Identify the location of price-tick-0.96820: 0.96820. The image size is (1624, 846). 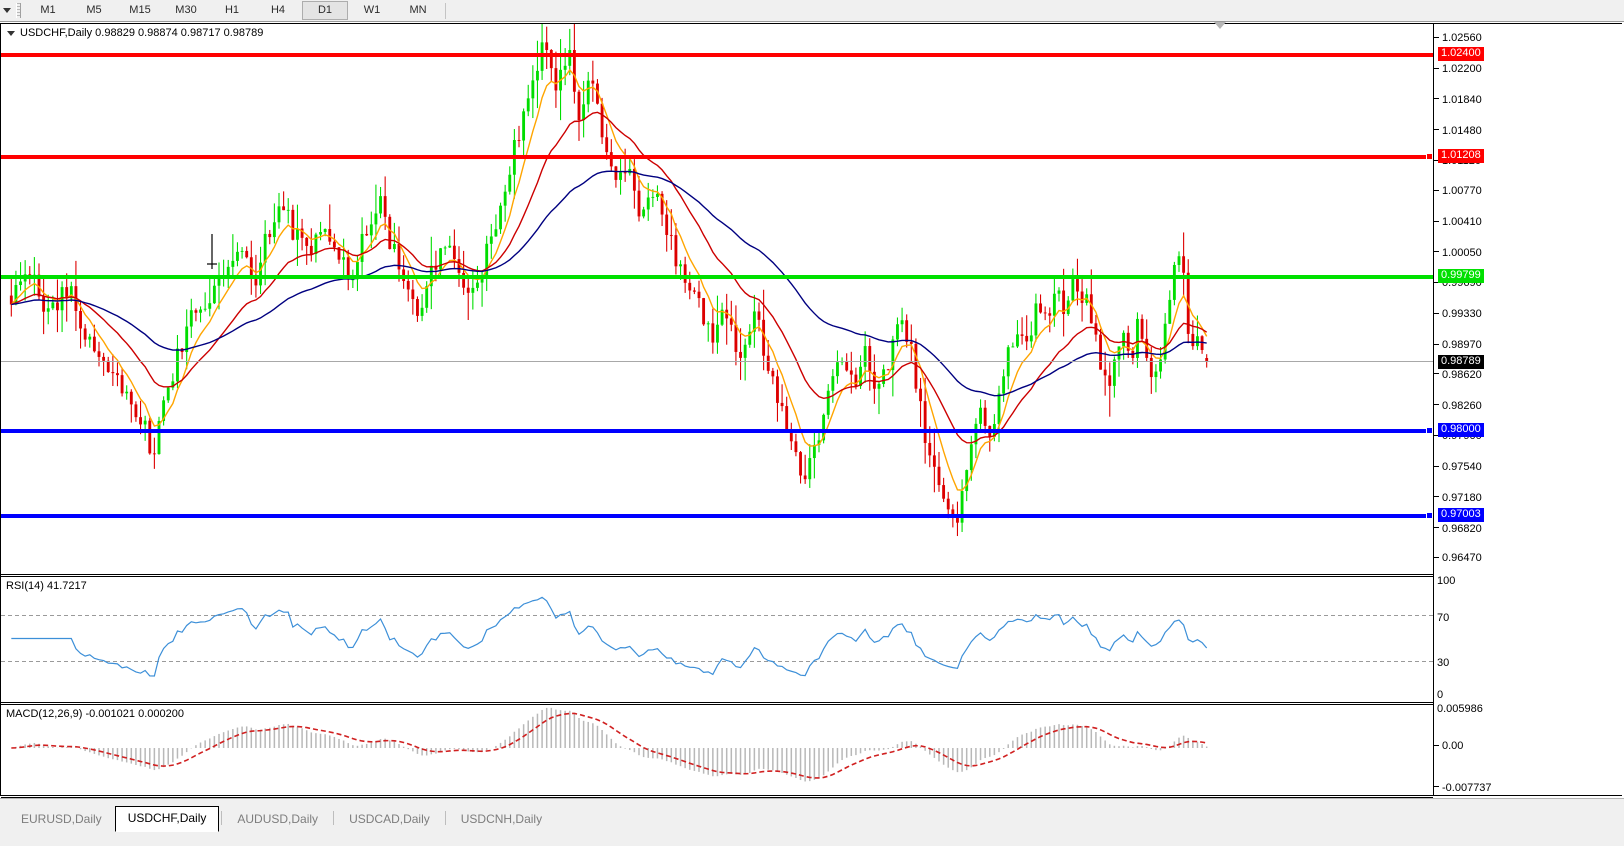
(1458, 529).